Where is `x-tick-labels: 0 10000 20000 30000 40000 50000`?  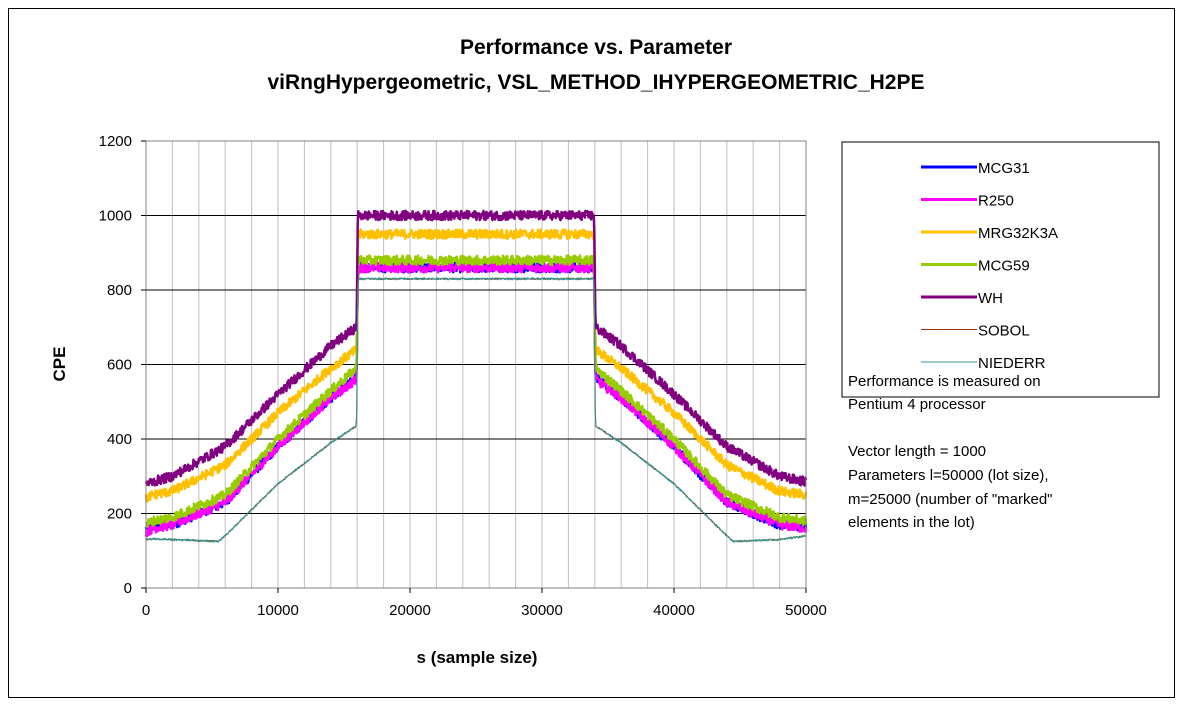 x-tick-labels: 0 10000 20000 30000 40000 50000 is located at coordinates (484, 603).